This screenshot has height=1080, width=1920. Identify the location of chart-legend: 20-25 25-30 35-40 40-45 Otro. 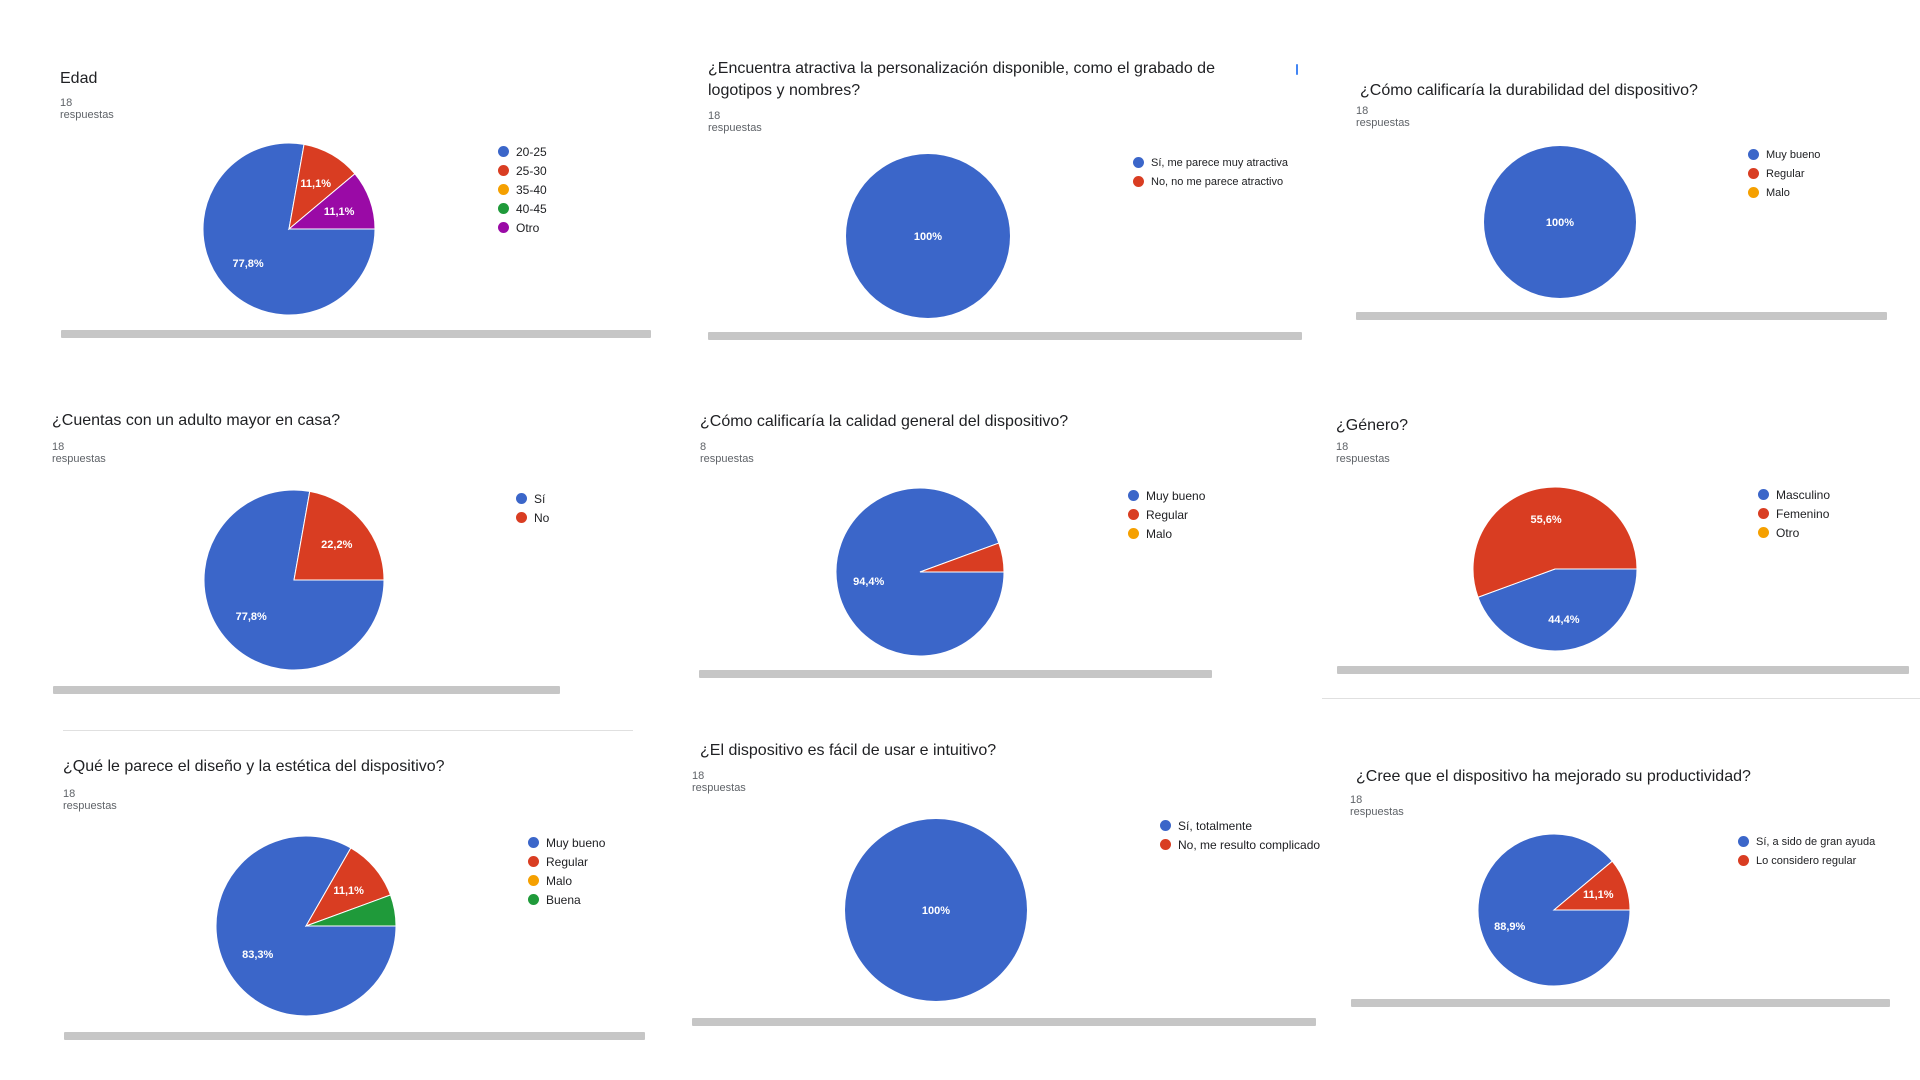
(522, 189).